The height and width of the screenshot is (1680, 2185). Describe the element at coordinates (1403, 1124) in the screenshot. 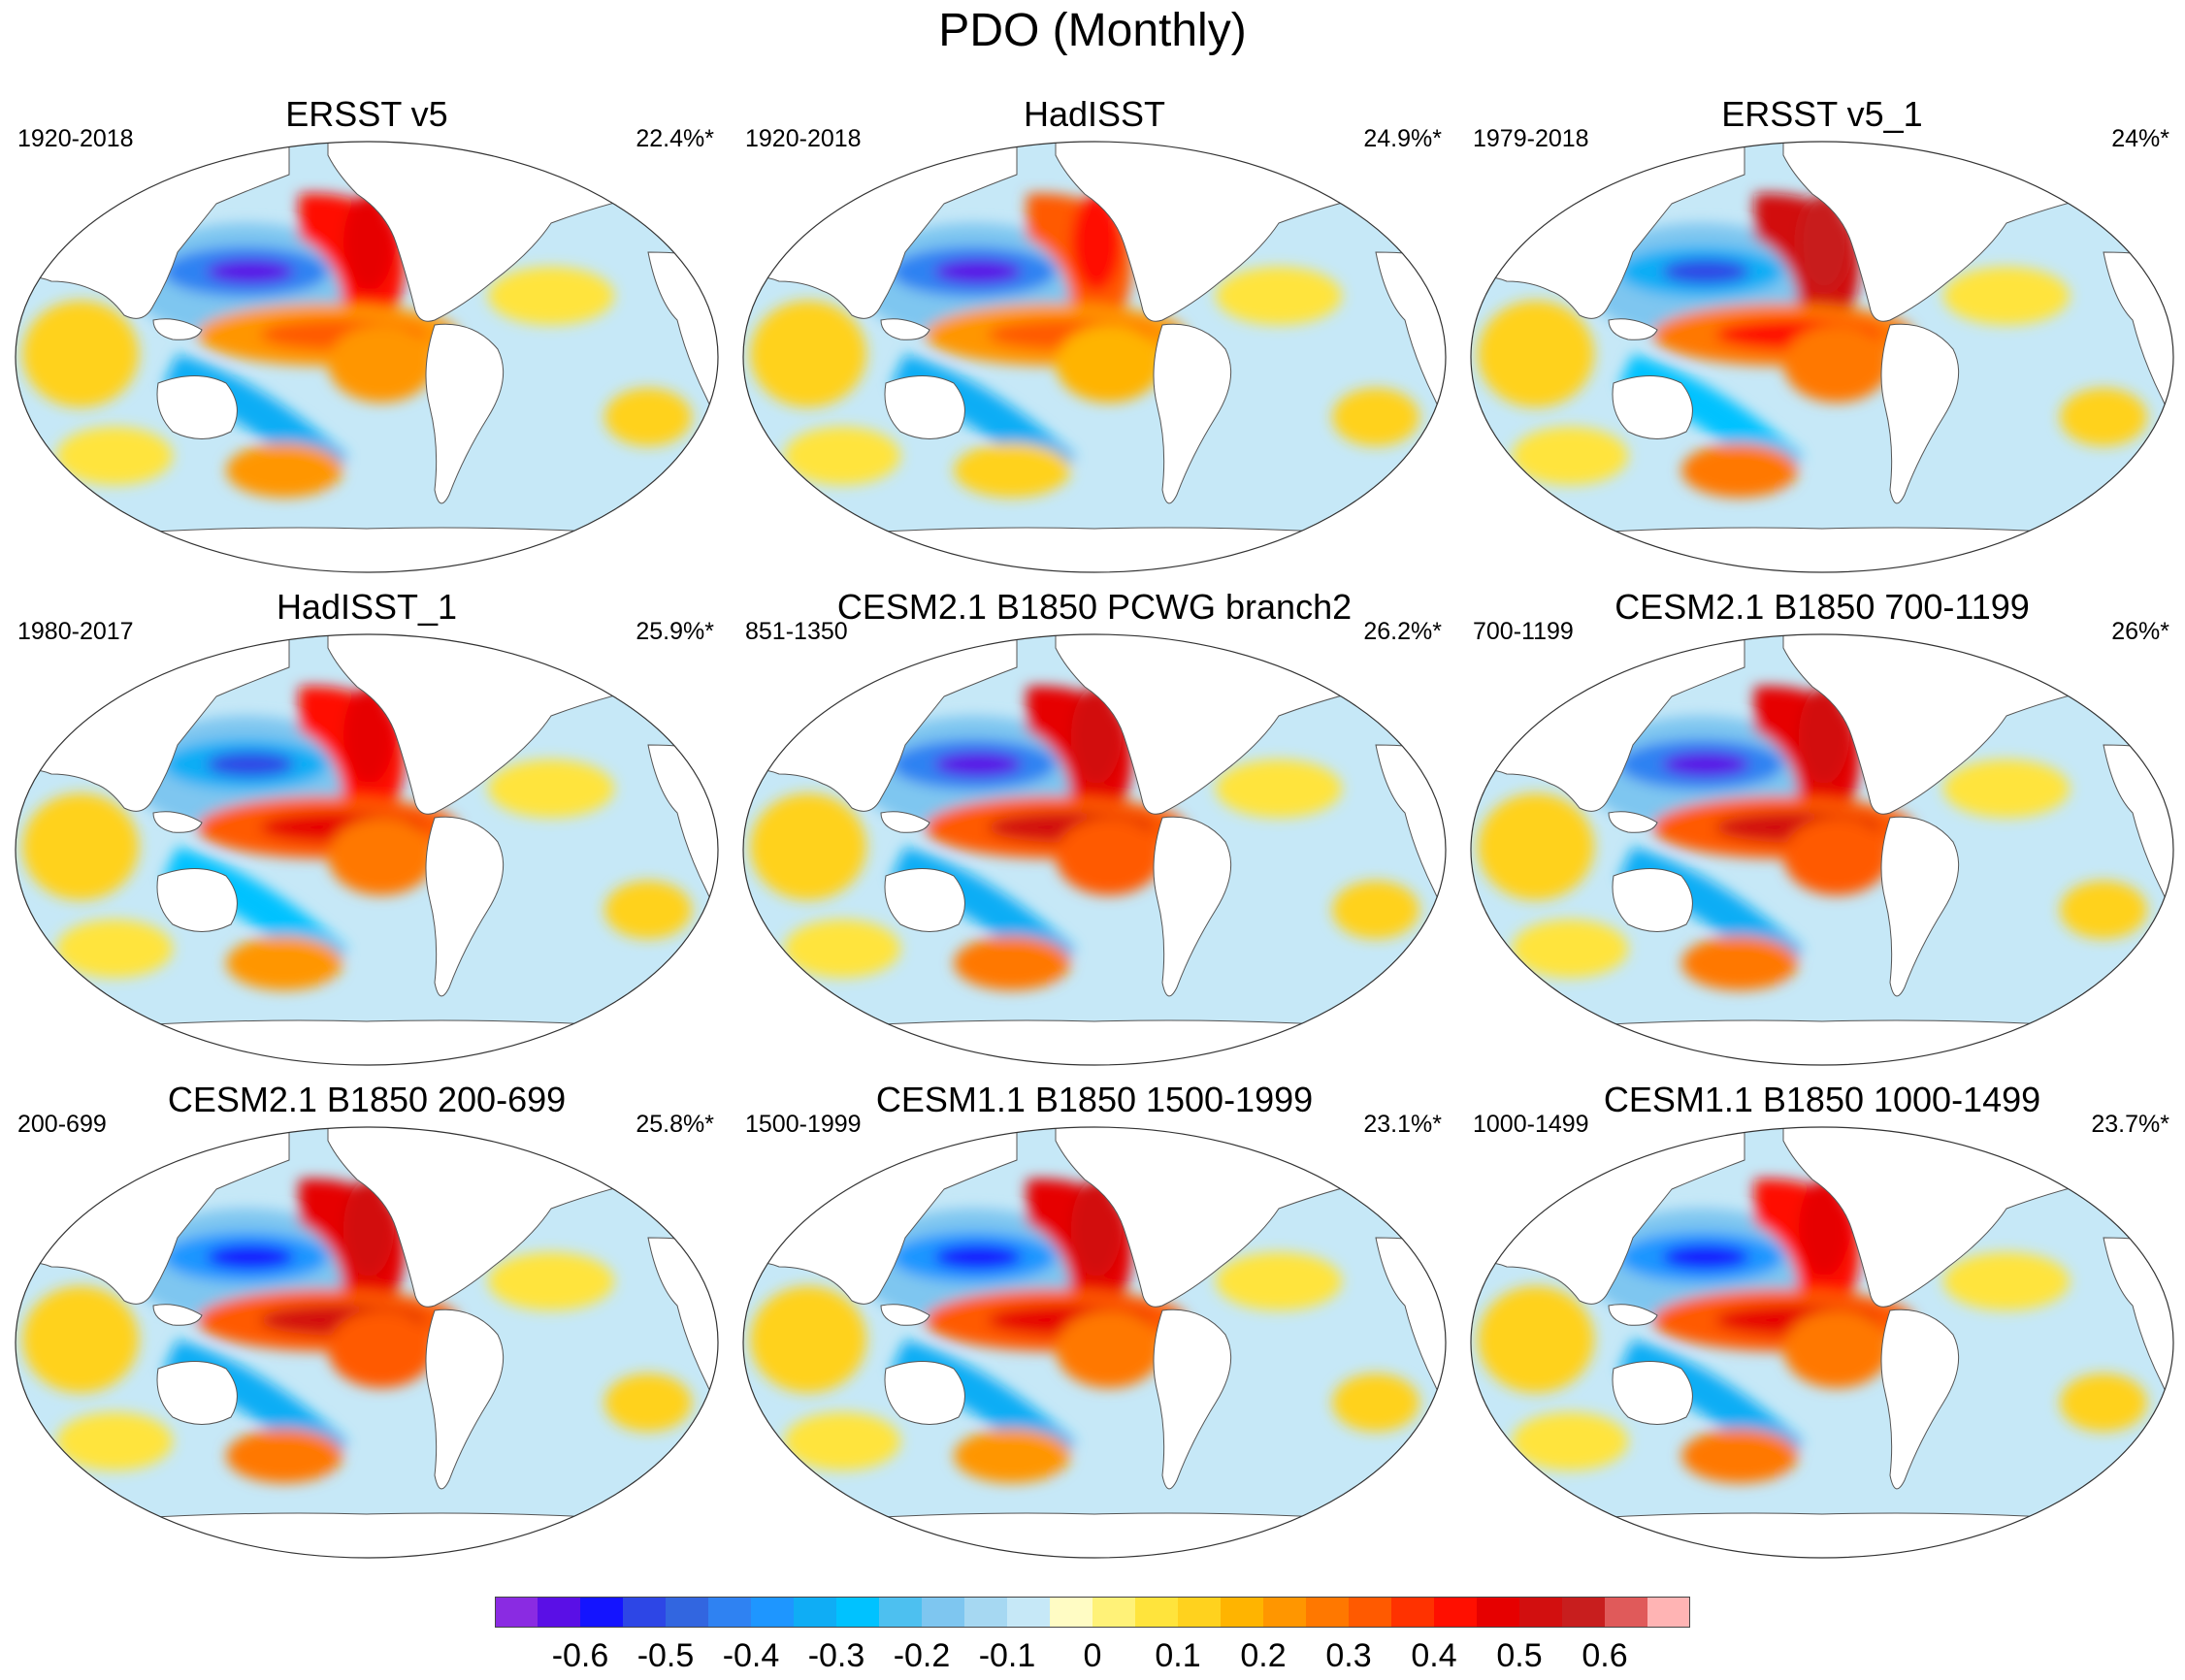

I see `panel-variance-label: 23.1%*` at that location.